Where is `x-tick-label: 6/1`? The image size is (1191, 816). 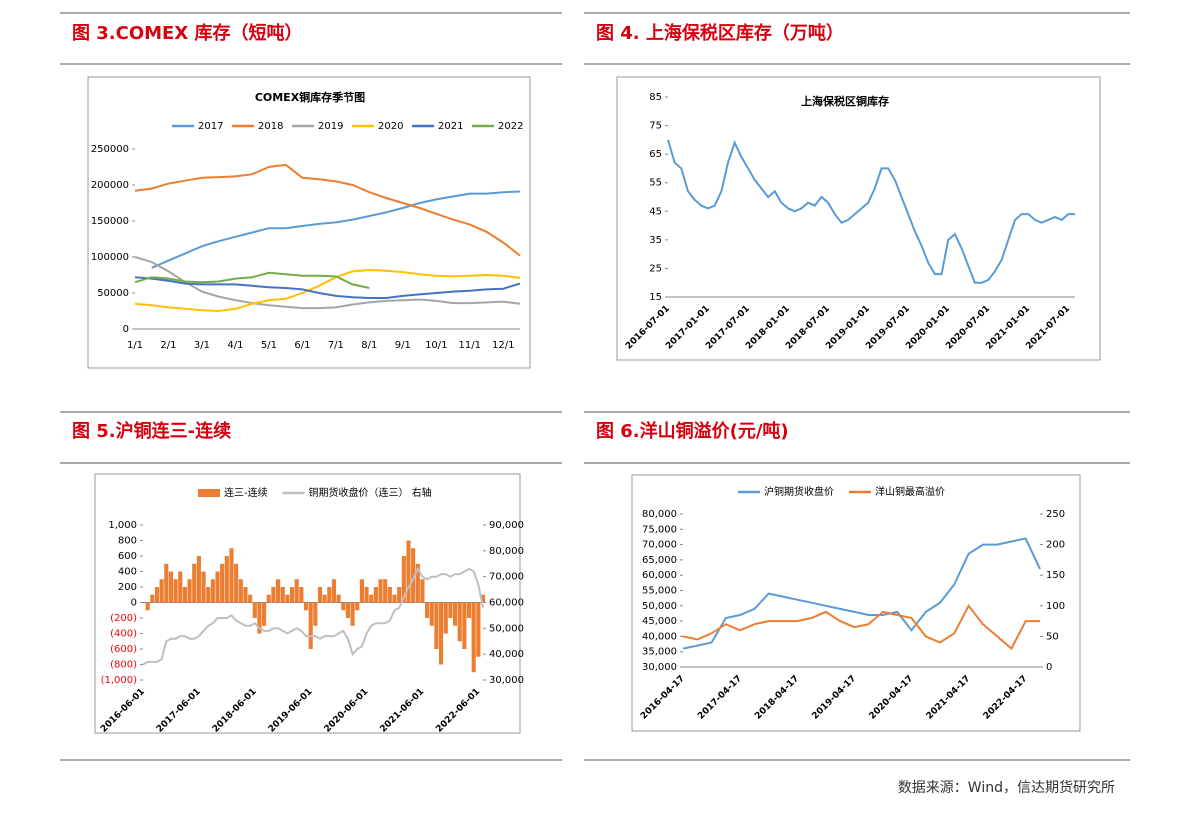 x-tick-label: 6/1 is located at coordinates (302, 345).